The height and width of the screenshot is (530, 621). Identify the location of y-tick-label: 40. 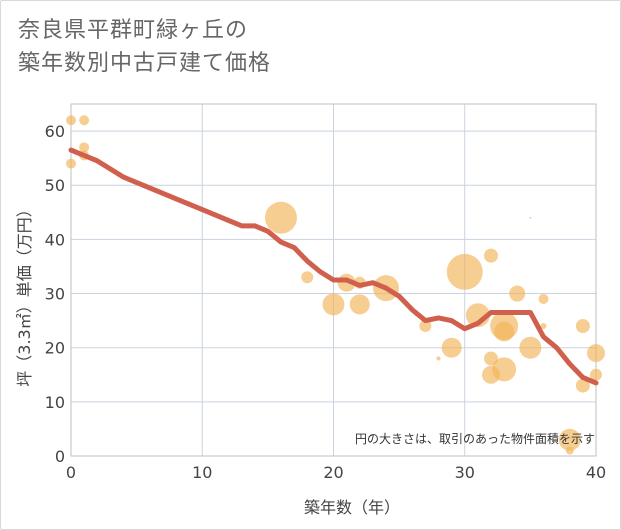
(55, 239).